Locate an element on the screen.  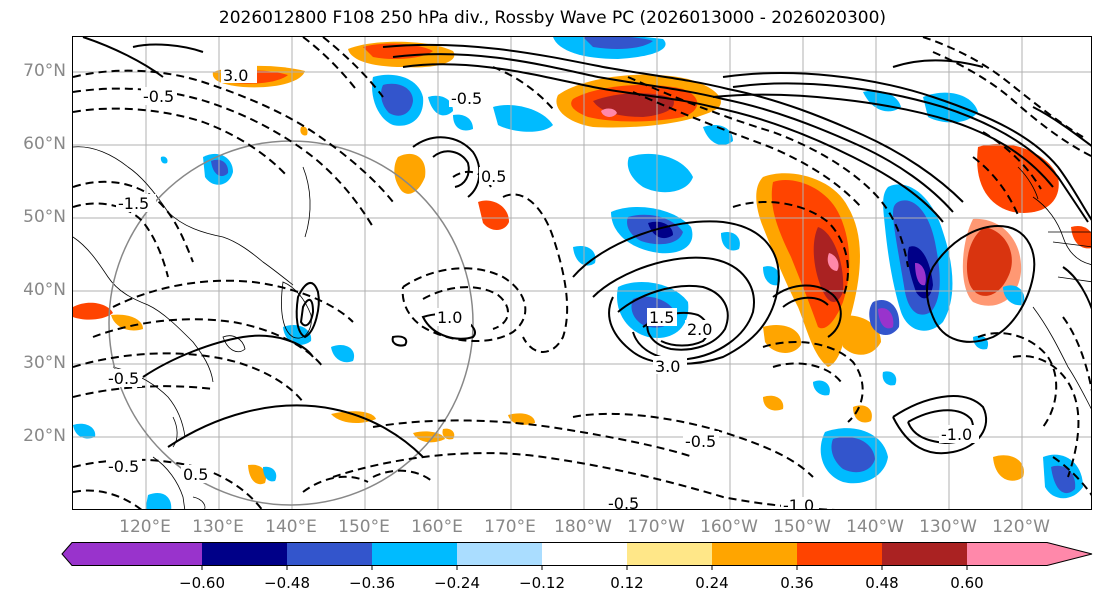
lat-label-40n: 40°N is located at coordinates (44, 290).